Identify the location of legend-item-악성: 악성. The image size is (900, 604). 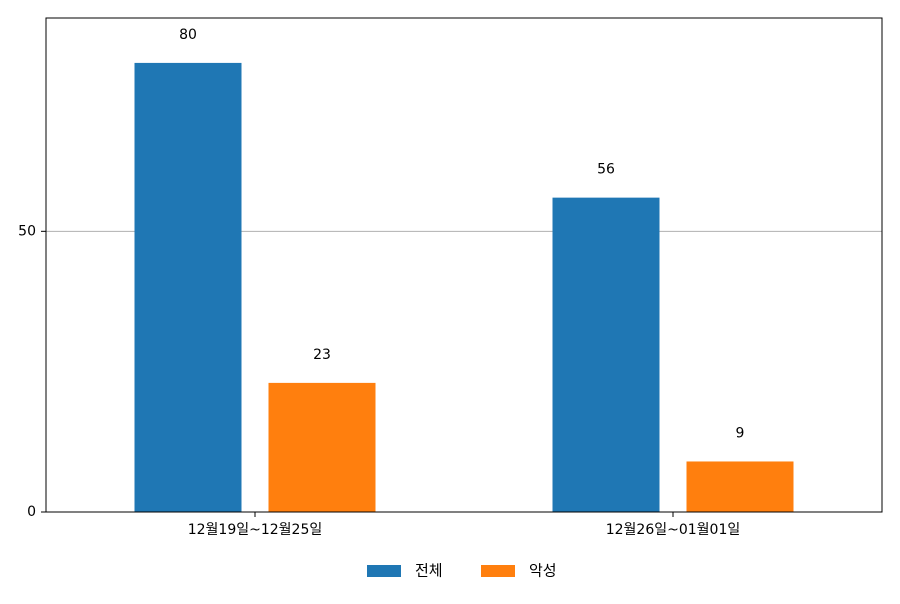
(519, 571).